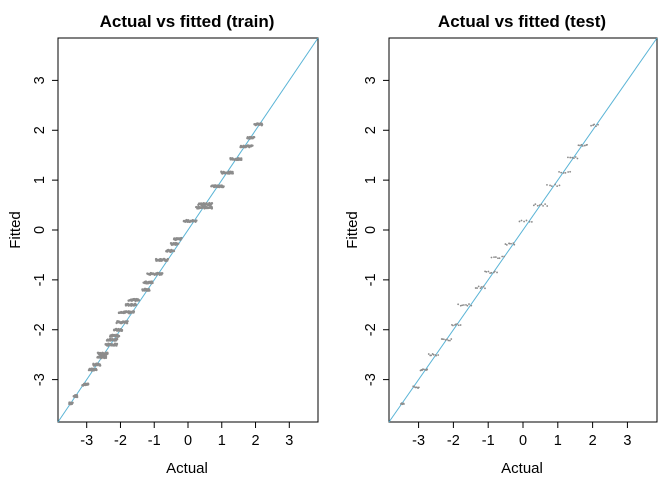  Describe the element at coordinates (187, 468) in the screenshot. I see `x-axis-label-train: Actual` at that location.